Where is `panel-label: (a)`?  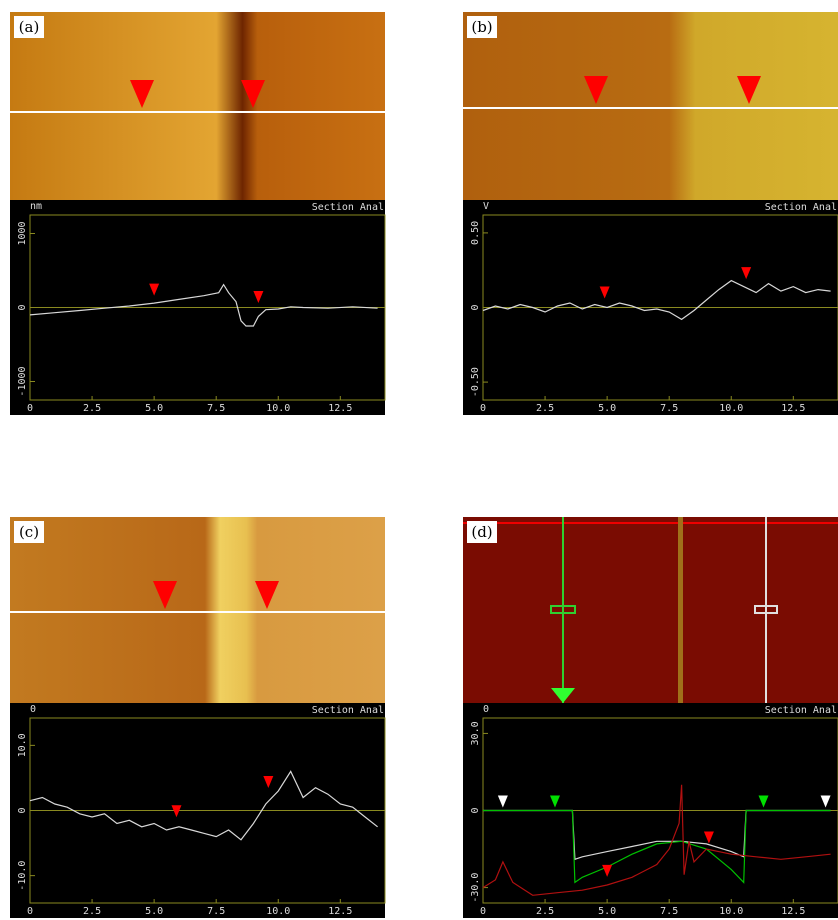
panel-label: (a) is located at coordinates (29, 27).